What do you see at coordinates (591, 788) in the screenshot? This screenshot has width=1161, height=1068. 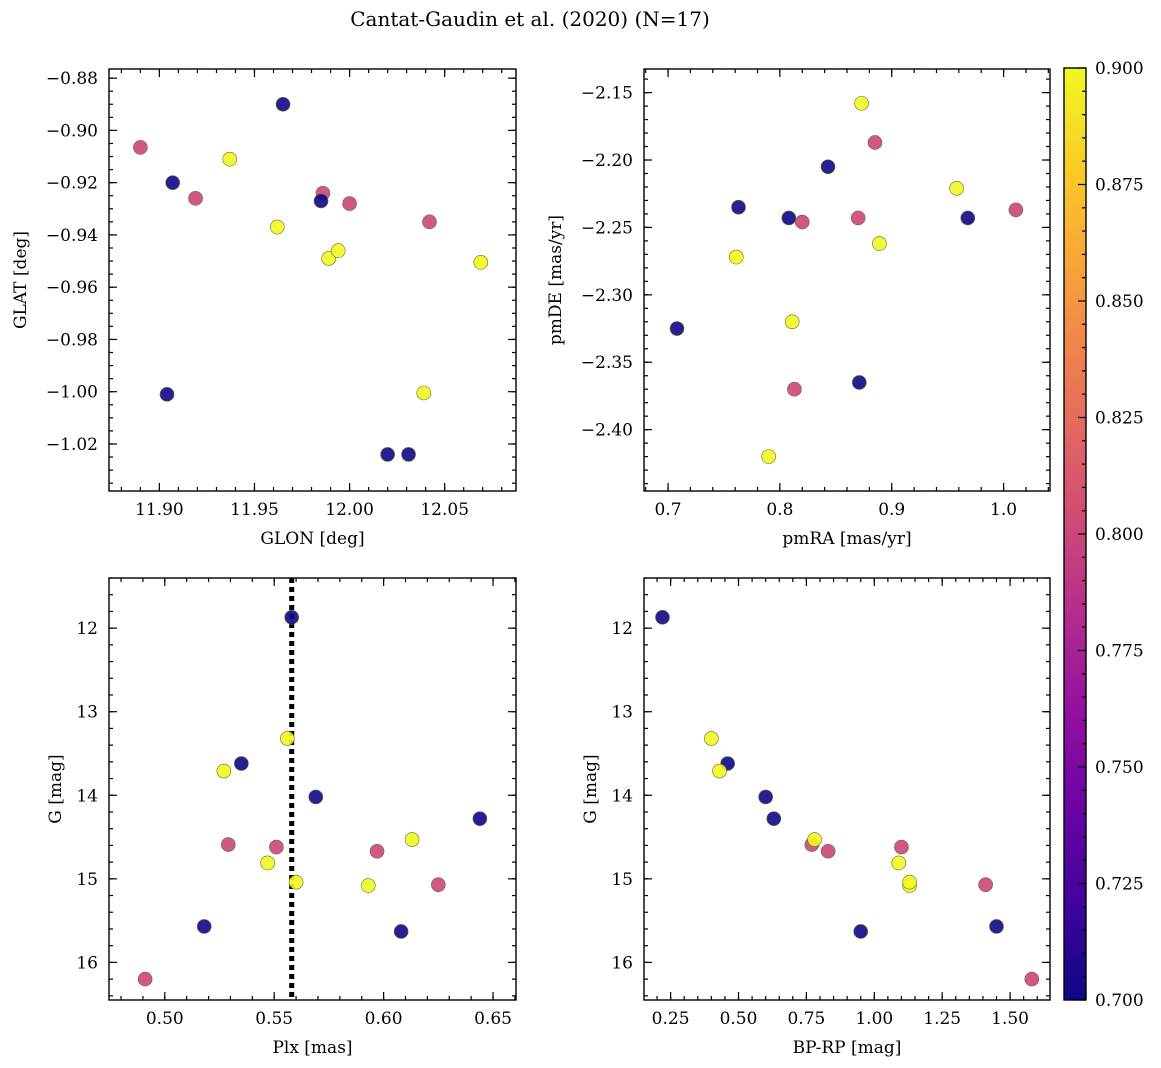 I see `y-axis-label: G [mag]` at bounding box center [591, 788].